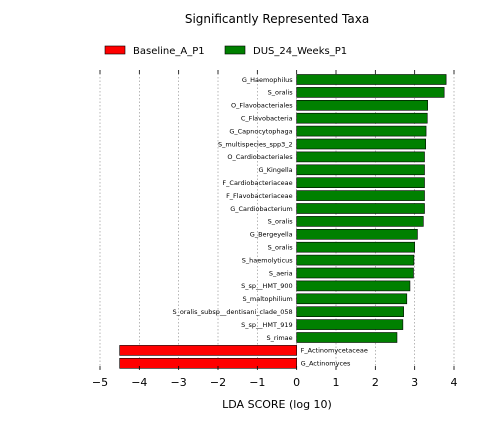 Image resolution: width=504 pixels, height=421 pixels. I want to click on bar-label: S_rimae, so click(279, 338).